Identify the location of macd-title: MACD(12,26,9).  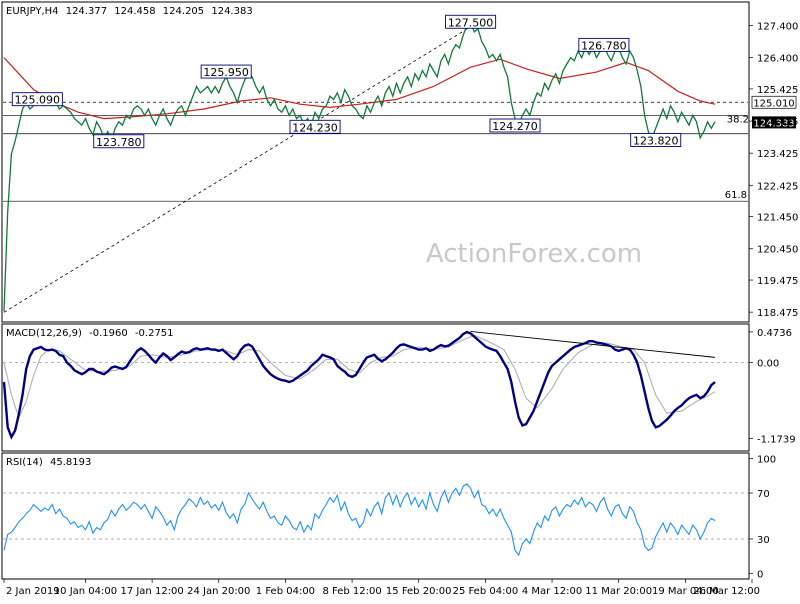
(44, 333).